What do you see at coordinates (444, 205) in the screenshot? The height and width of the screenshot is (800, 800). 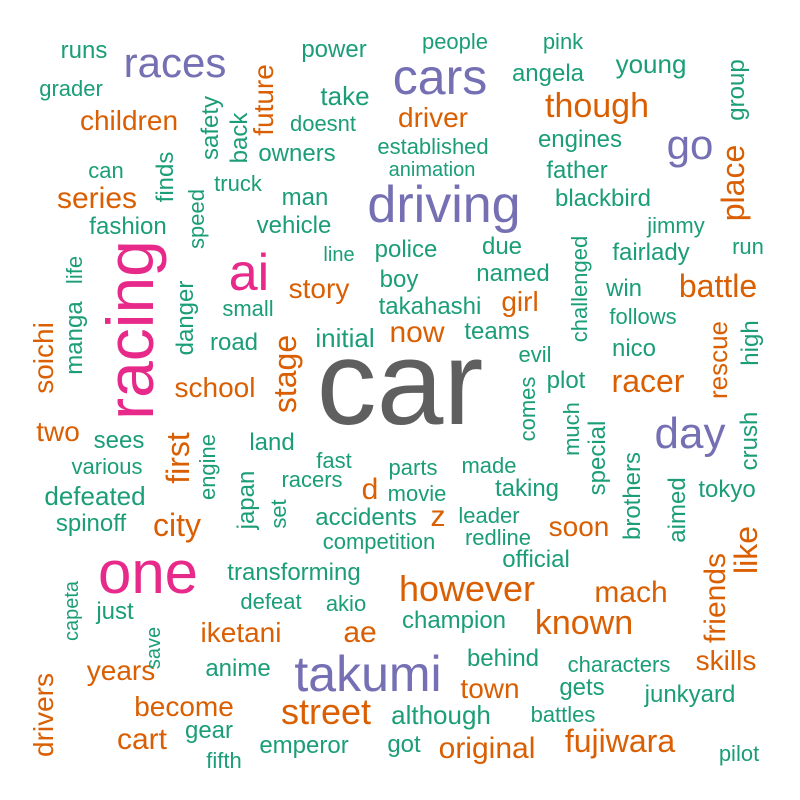 I see `word: driving` at bounding box center [444, 205].